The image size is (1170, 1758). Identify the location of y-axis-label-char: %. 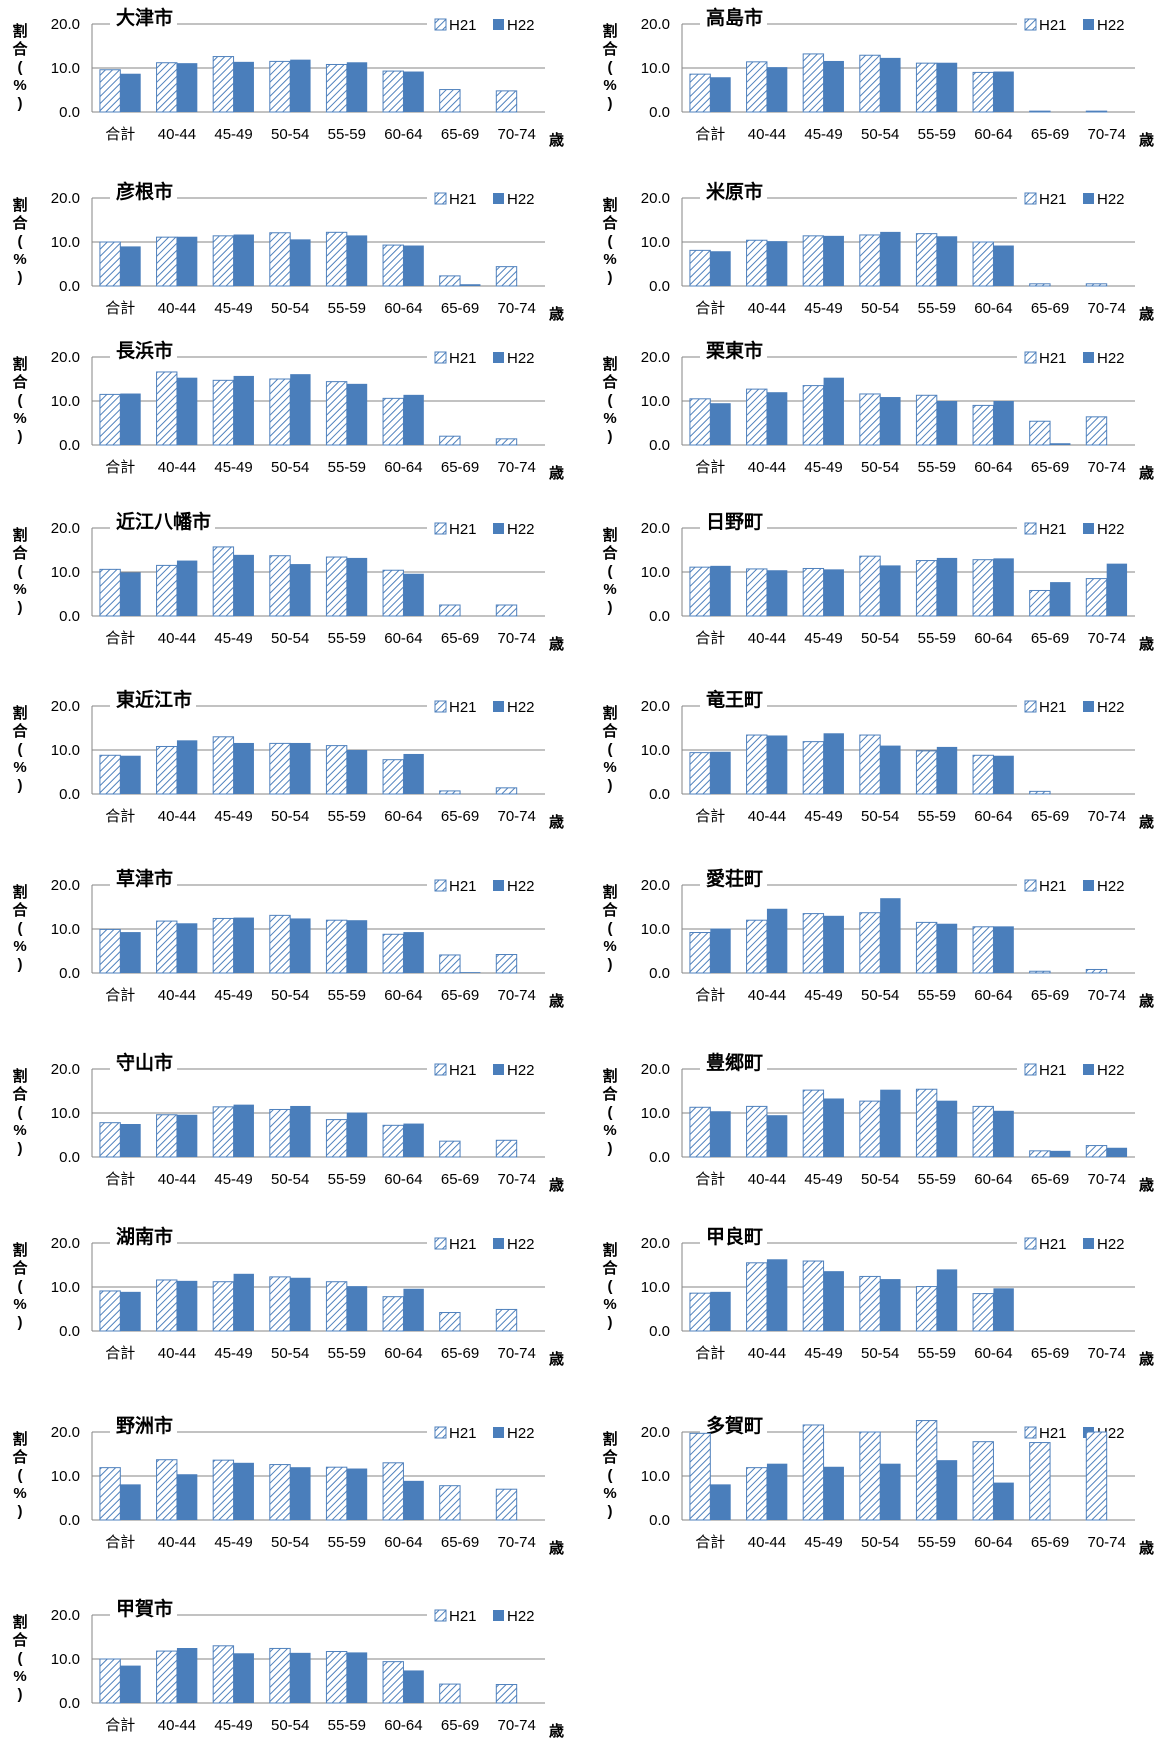
(609, 259).